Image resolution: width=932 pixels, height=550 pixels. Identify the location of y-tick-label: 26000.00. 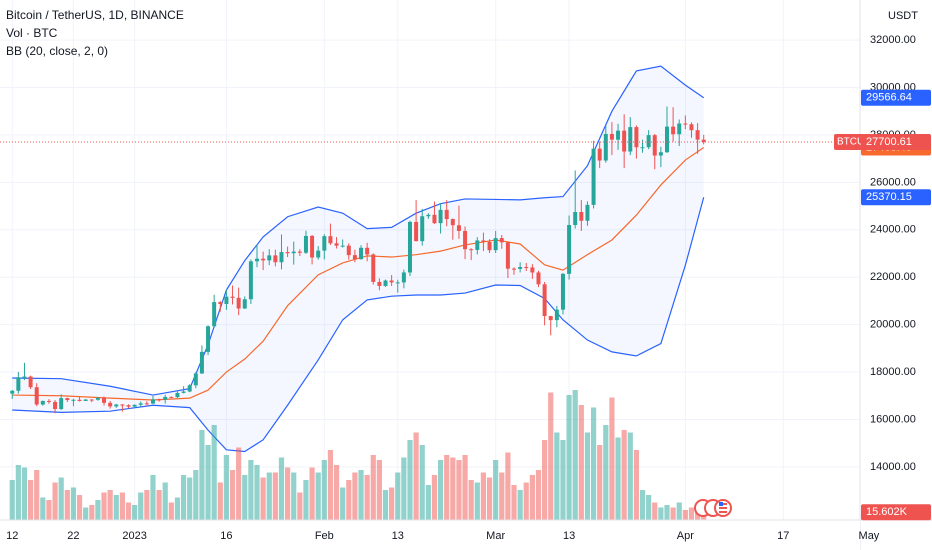
(893, 182).